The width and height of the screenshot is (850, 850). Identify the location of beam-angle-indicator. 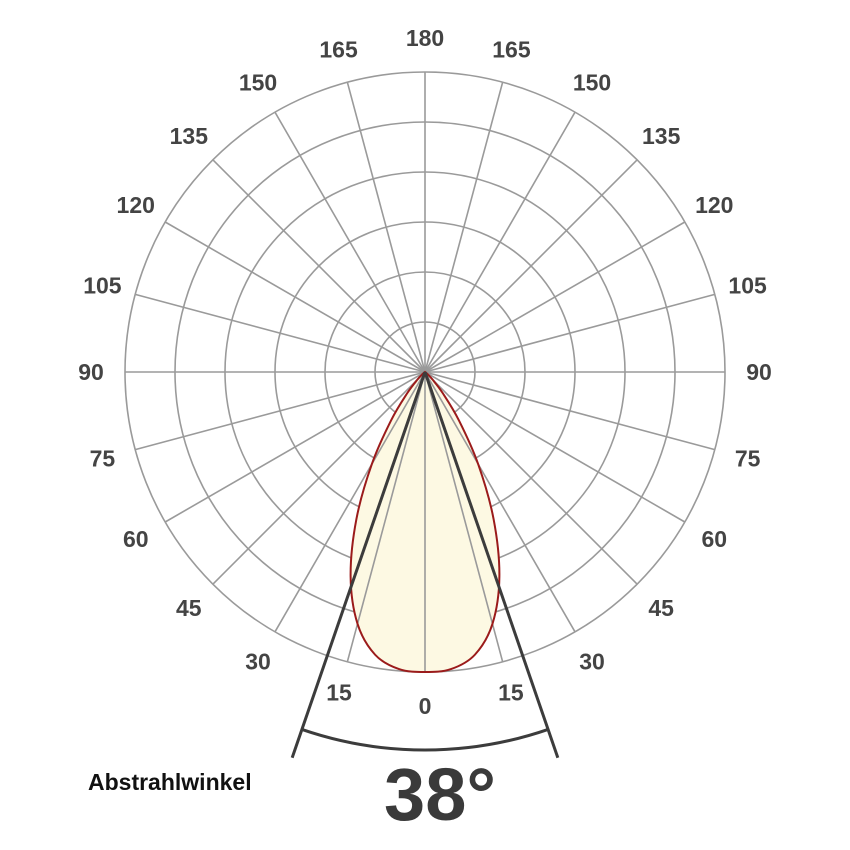
(425, 565).